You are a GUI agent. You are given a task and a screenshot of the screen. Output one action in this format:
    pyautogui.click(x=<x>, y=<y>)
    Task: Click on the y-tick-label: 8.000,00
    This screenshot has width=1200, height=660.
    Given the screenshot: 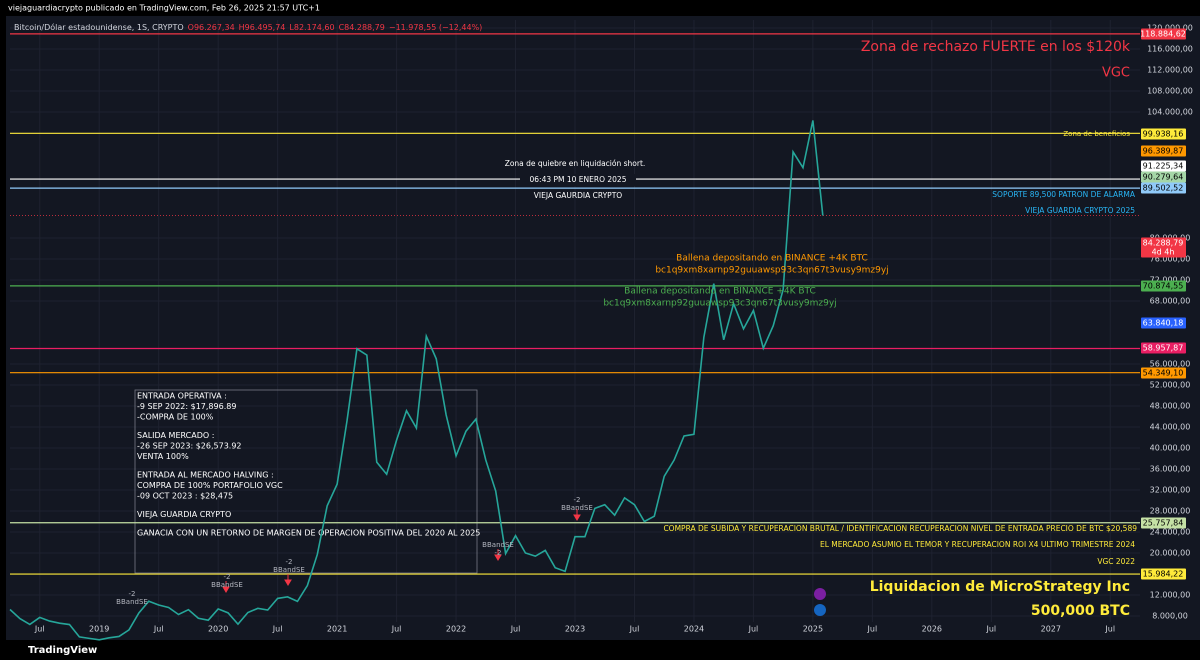 What is the action you would take?
    pyautogui.click(x=1170, y=615)
    